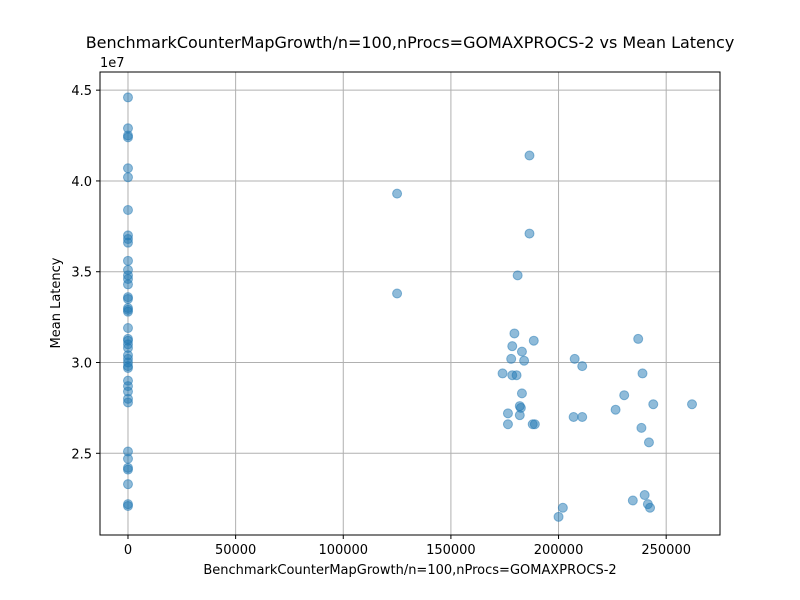  I want to click on y-tick-label-1: 3.0, so click(81, 364).